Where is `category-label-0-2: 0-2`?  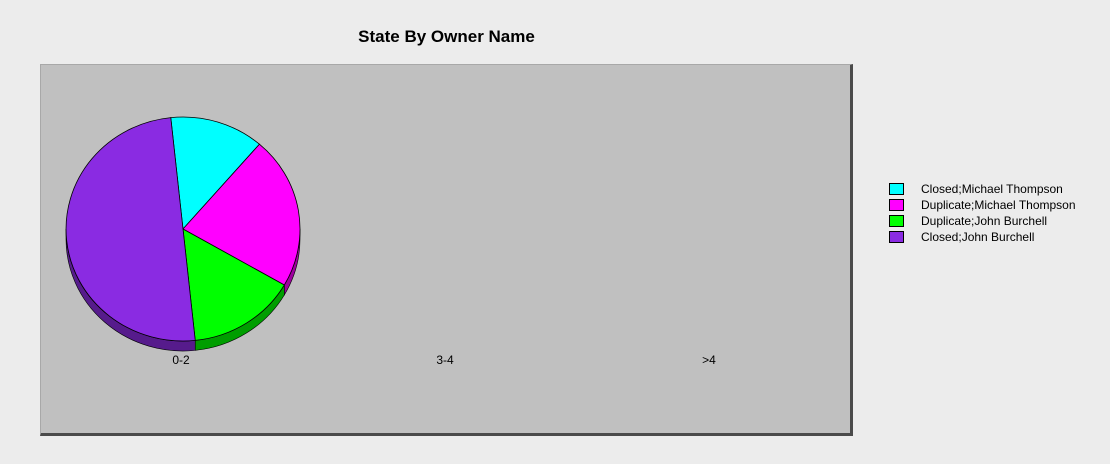
category-label-0-2: 0-2 is located at coordinates (181, 360).